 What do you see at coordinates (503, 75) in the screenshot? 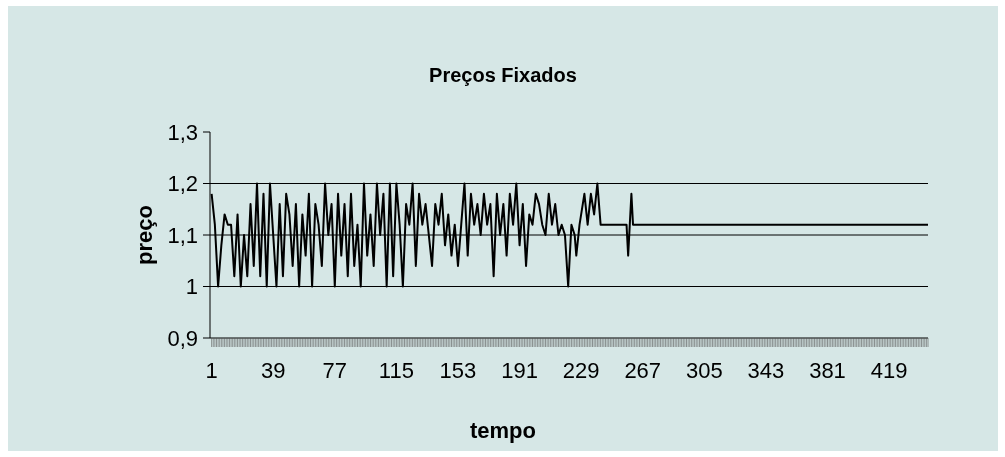
I see `chart-title: Preços Fixados` at bounding box center [503, 75].